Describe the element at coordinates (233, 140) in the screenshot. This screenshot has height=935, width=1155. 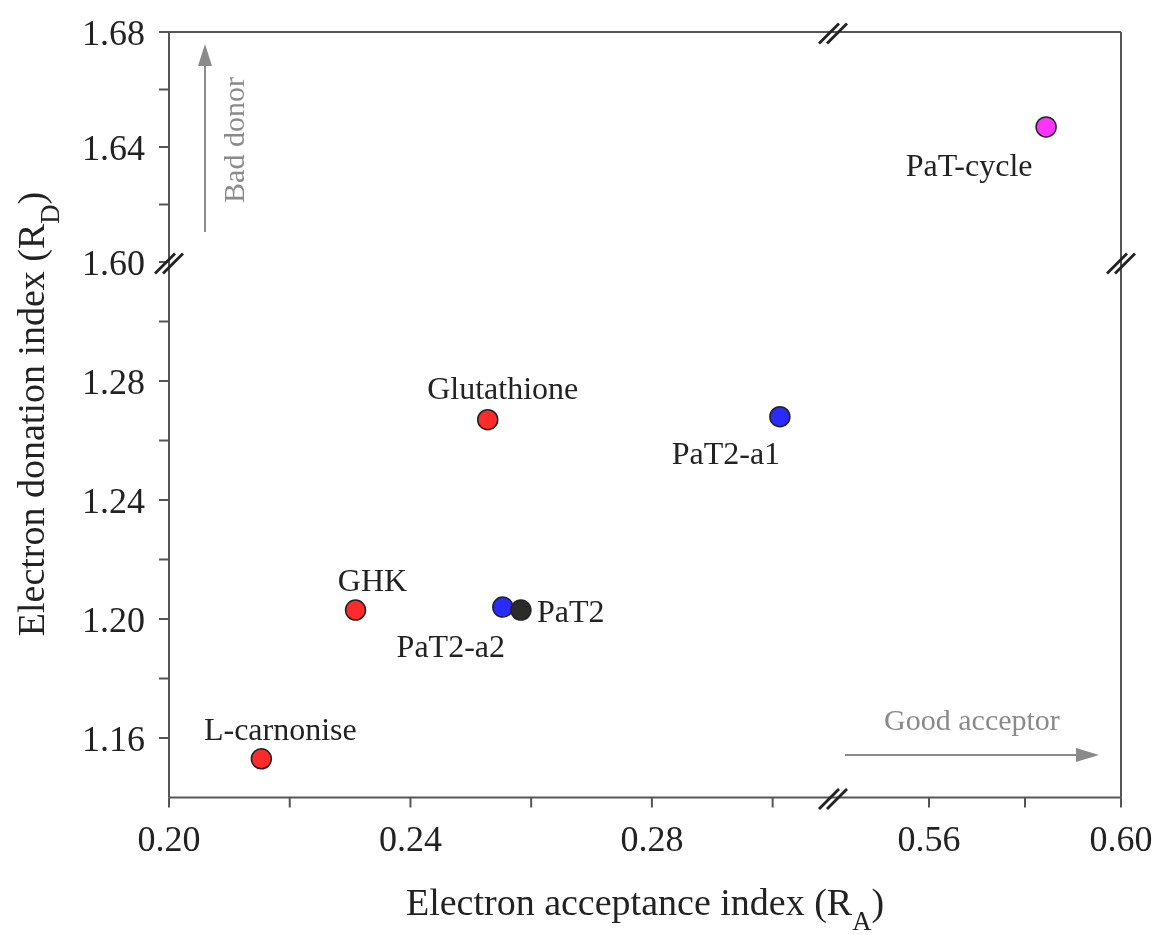
I see `annotation: Bad donor` at that location.